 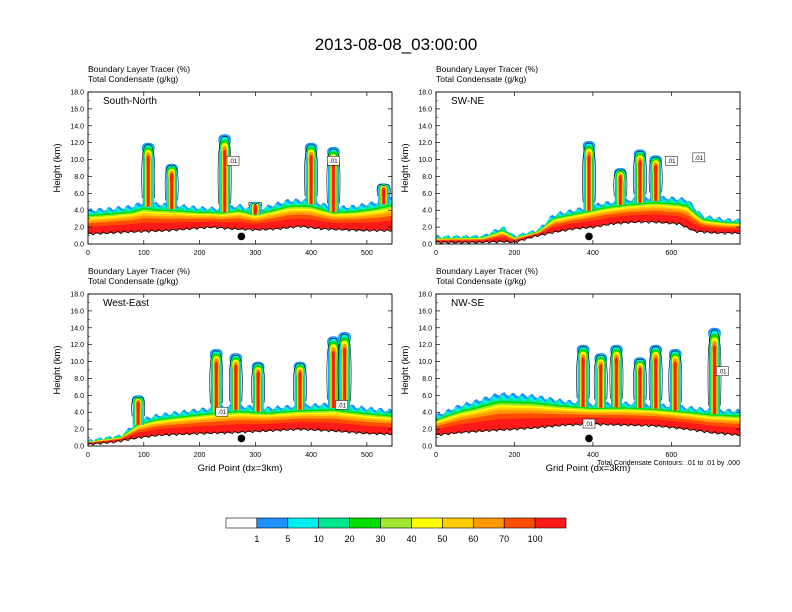 I want to click on x-tick-label: 300, so click(x=255, y=253).